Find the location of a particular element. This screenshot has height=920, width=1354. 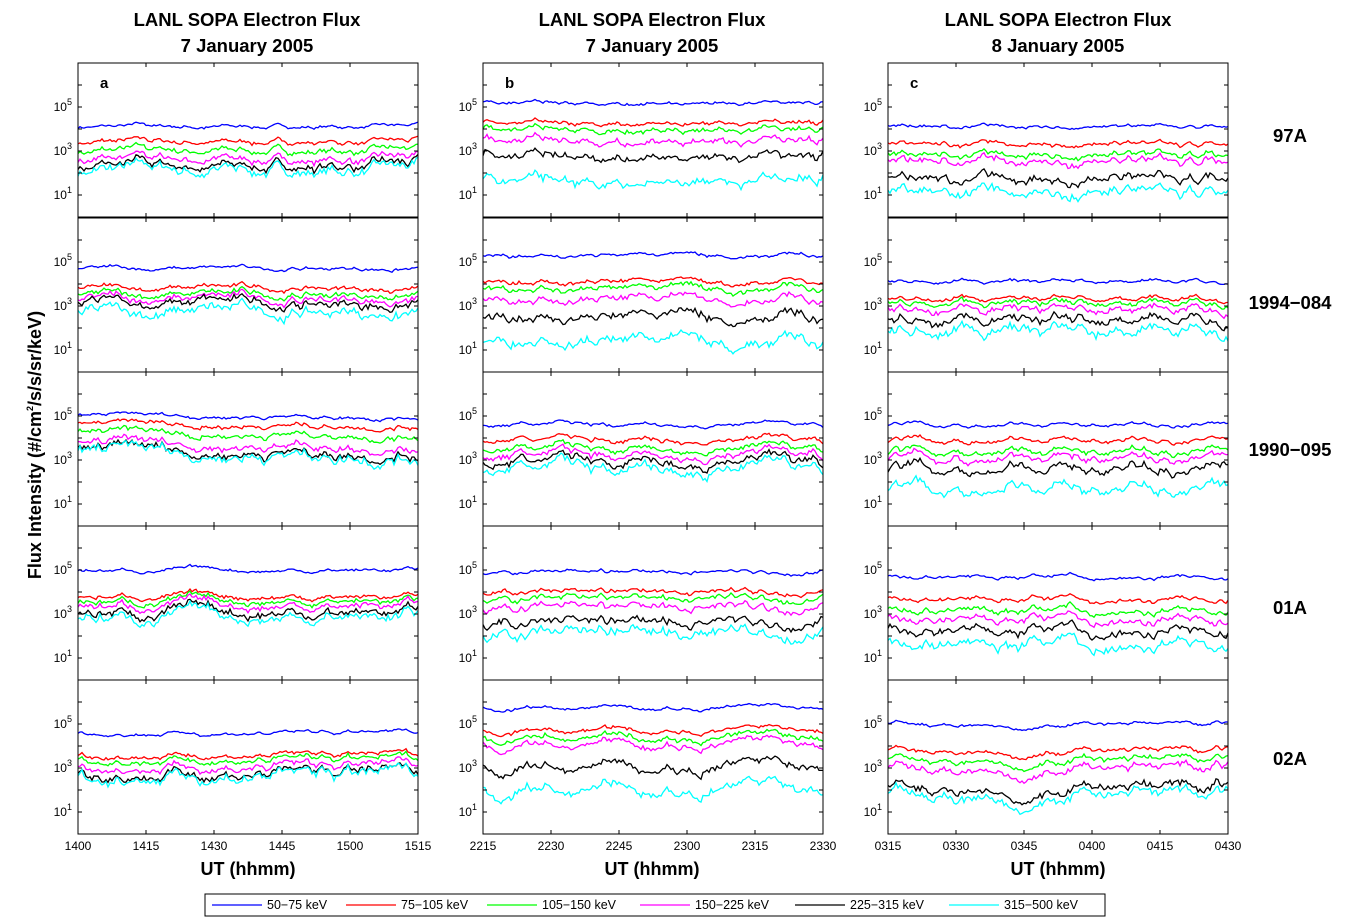

panel-a-1: 10¹ 10³ 10⁵ a is located at coordinates (236, 140).